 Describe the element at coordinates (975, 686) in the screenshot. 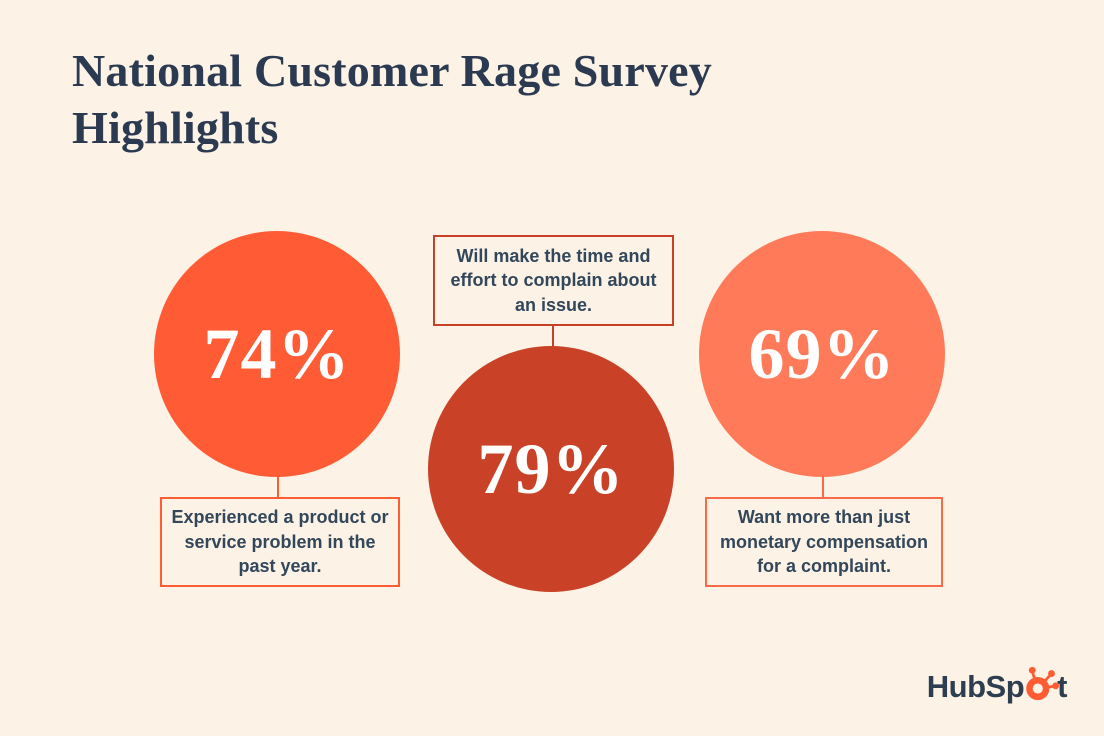

I see `logo-text-before: HubSp` at that location.